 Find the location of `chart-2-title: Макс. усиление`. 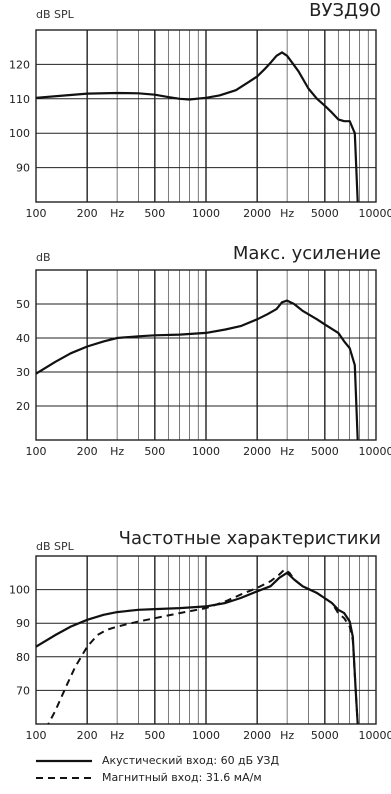

chart-2-title: Макс. усиление is located at coordinates (306, 253).